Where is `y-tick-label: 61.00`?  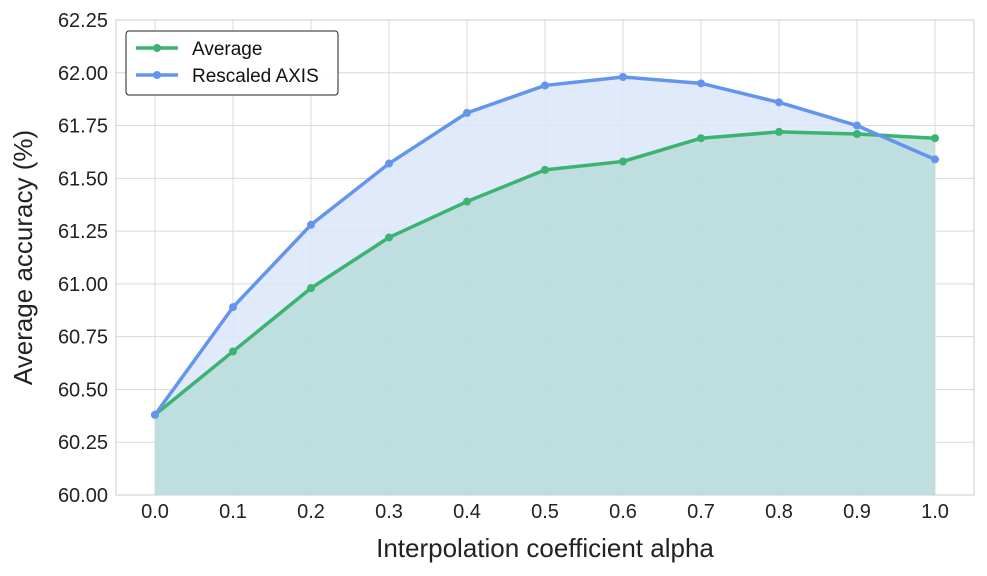 y-tick-label: 61.00 is located at coordinates (83, 285).